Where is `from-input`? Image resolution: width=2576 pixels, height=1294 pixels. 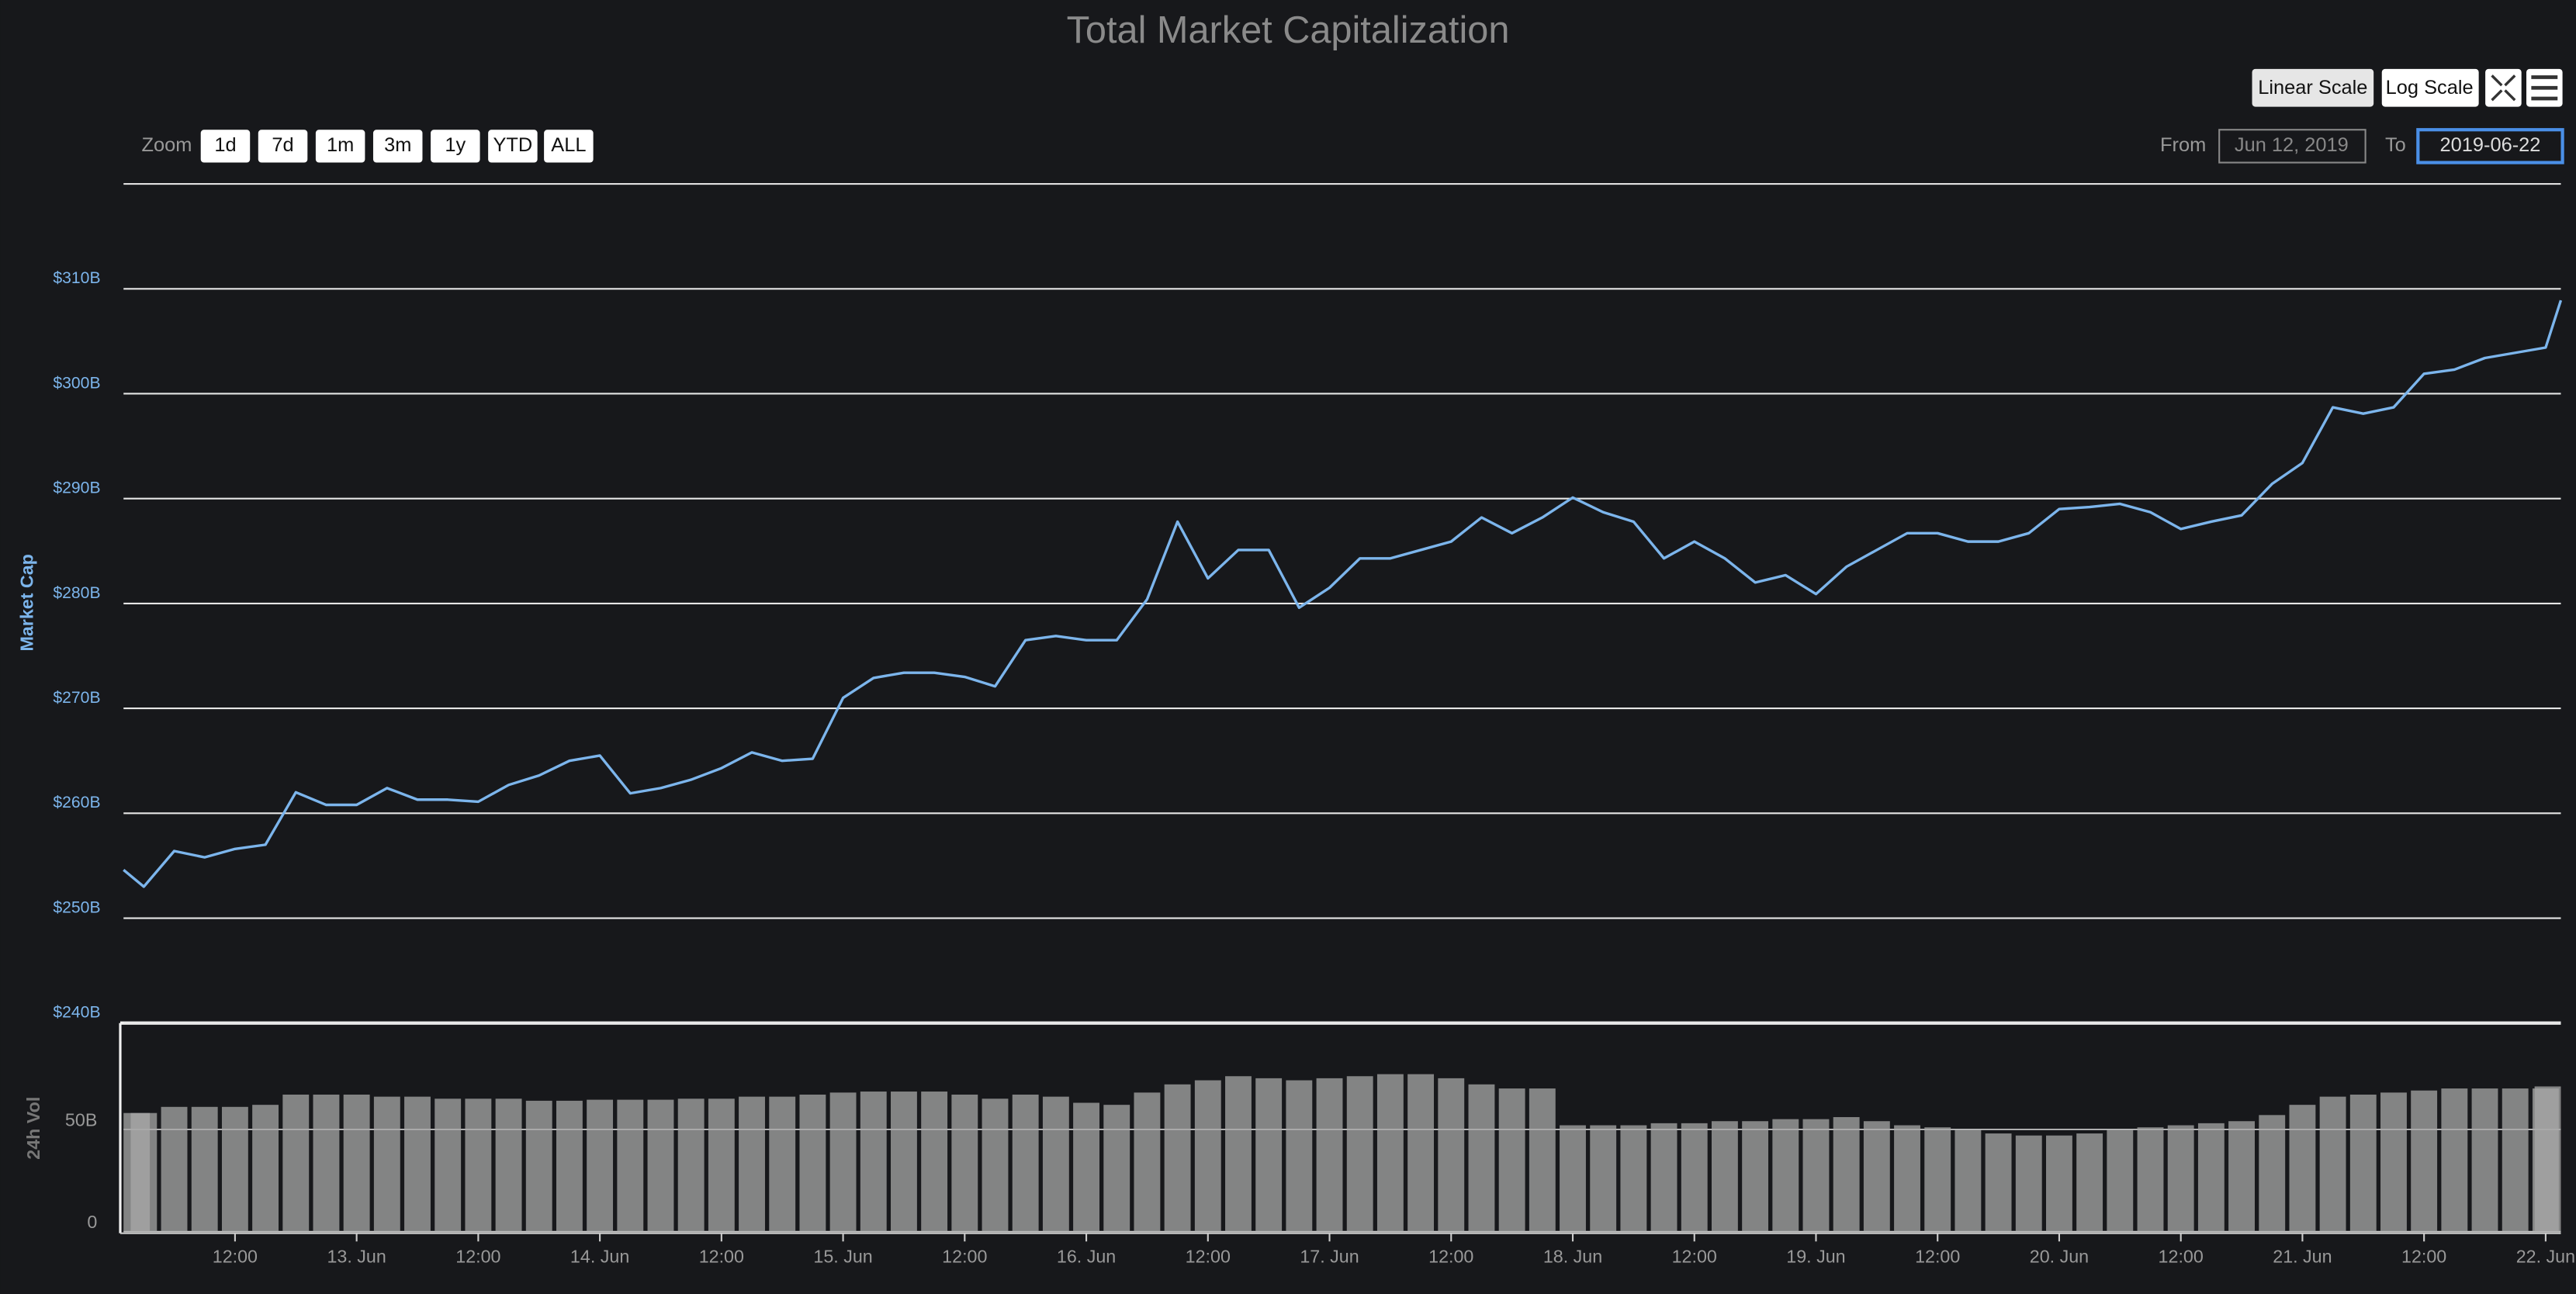 from-input is located at coordinates (2292, 146).